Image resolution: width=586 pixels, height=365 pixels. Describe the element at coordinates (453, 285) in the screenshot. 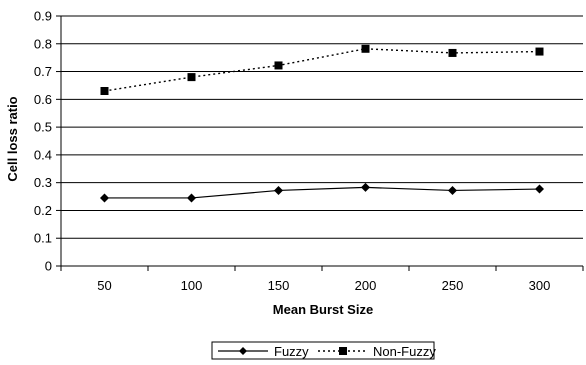

I see `x-tick-label-250: 250` at that location.